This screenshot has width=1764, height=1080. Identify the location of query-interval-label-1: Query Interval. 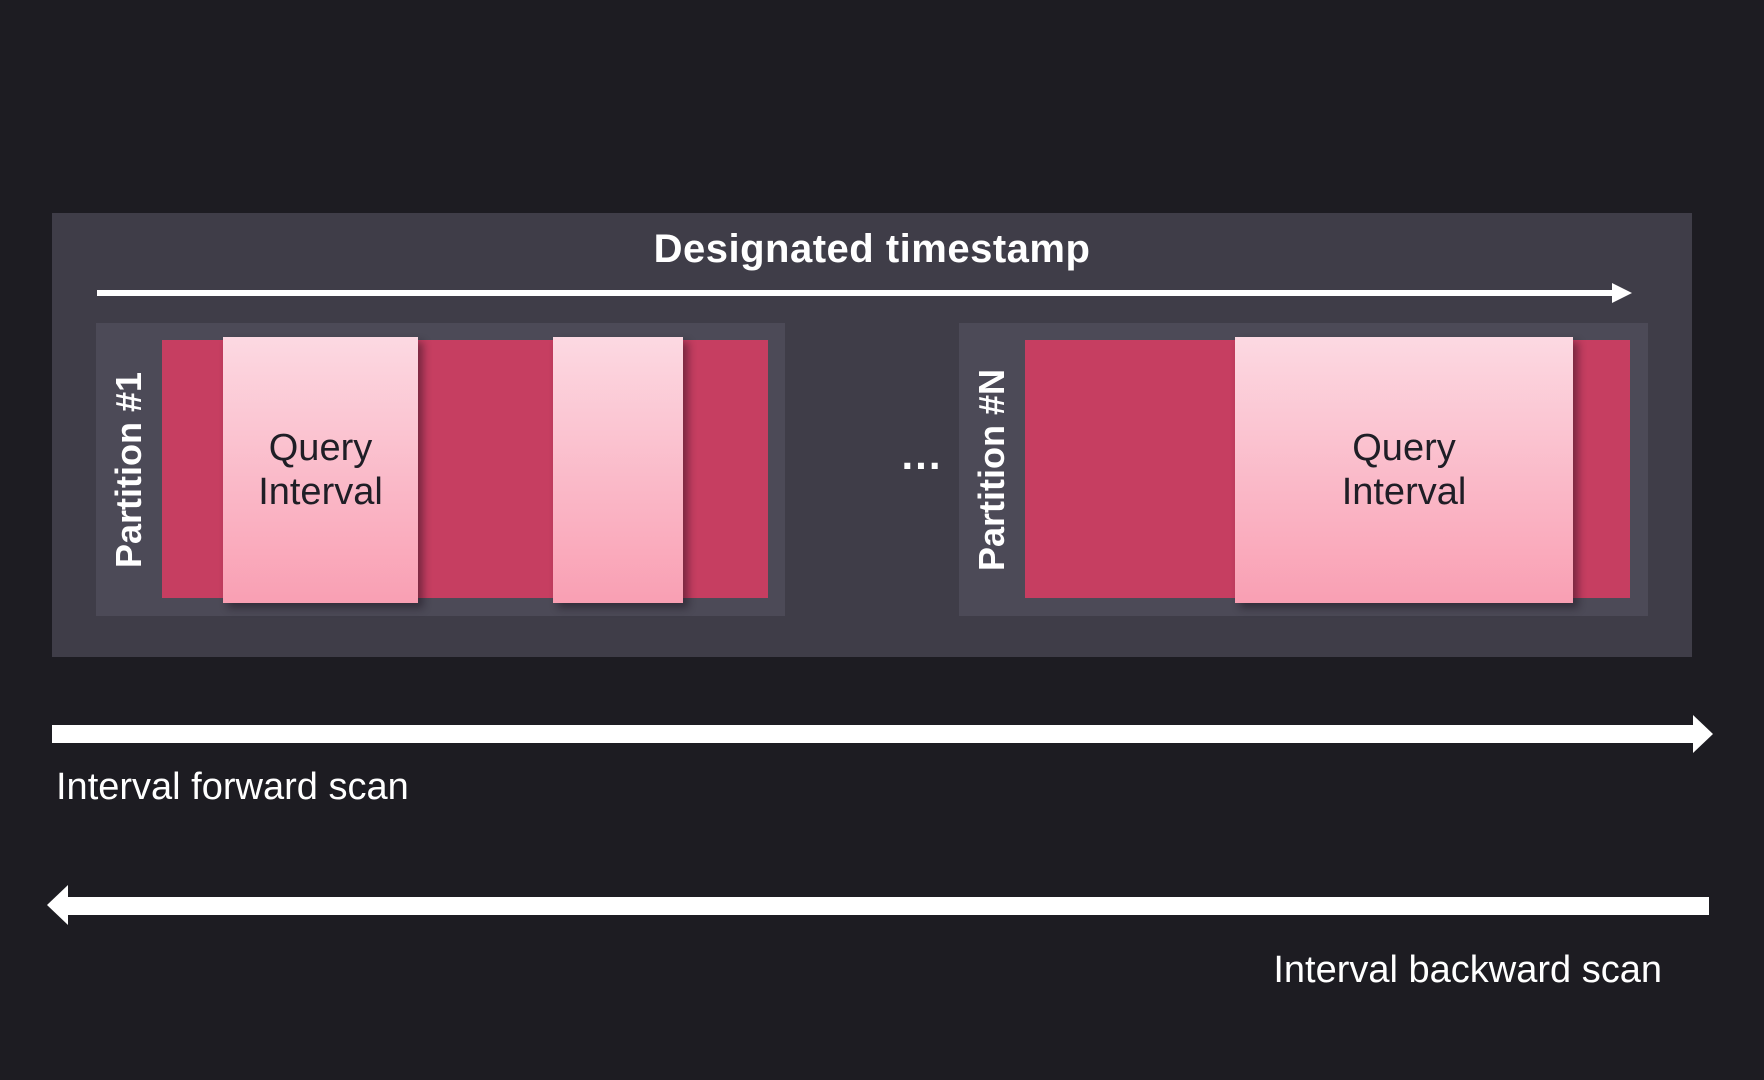
(320, 469).